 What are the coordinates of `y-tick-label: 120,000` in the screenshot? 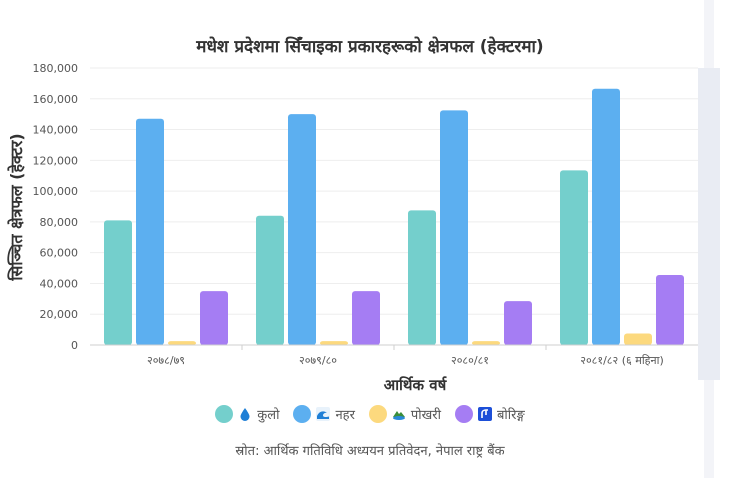 It's located at (56, 160).